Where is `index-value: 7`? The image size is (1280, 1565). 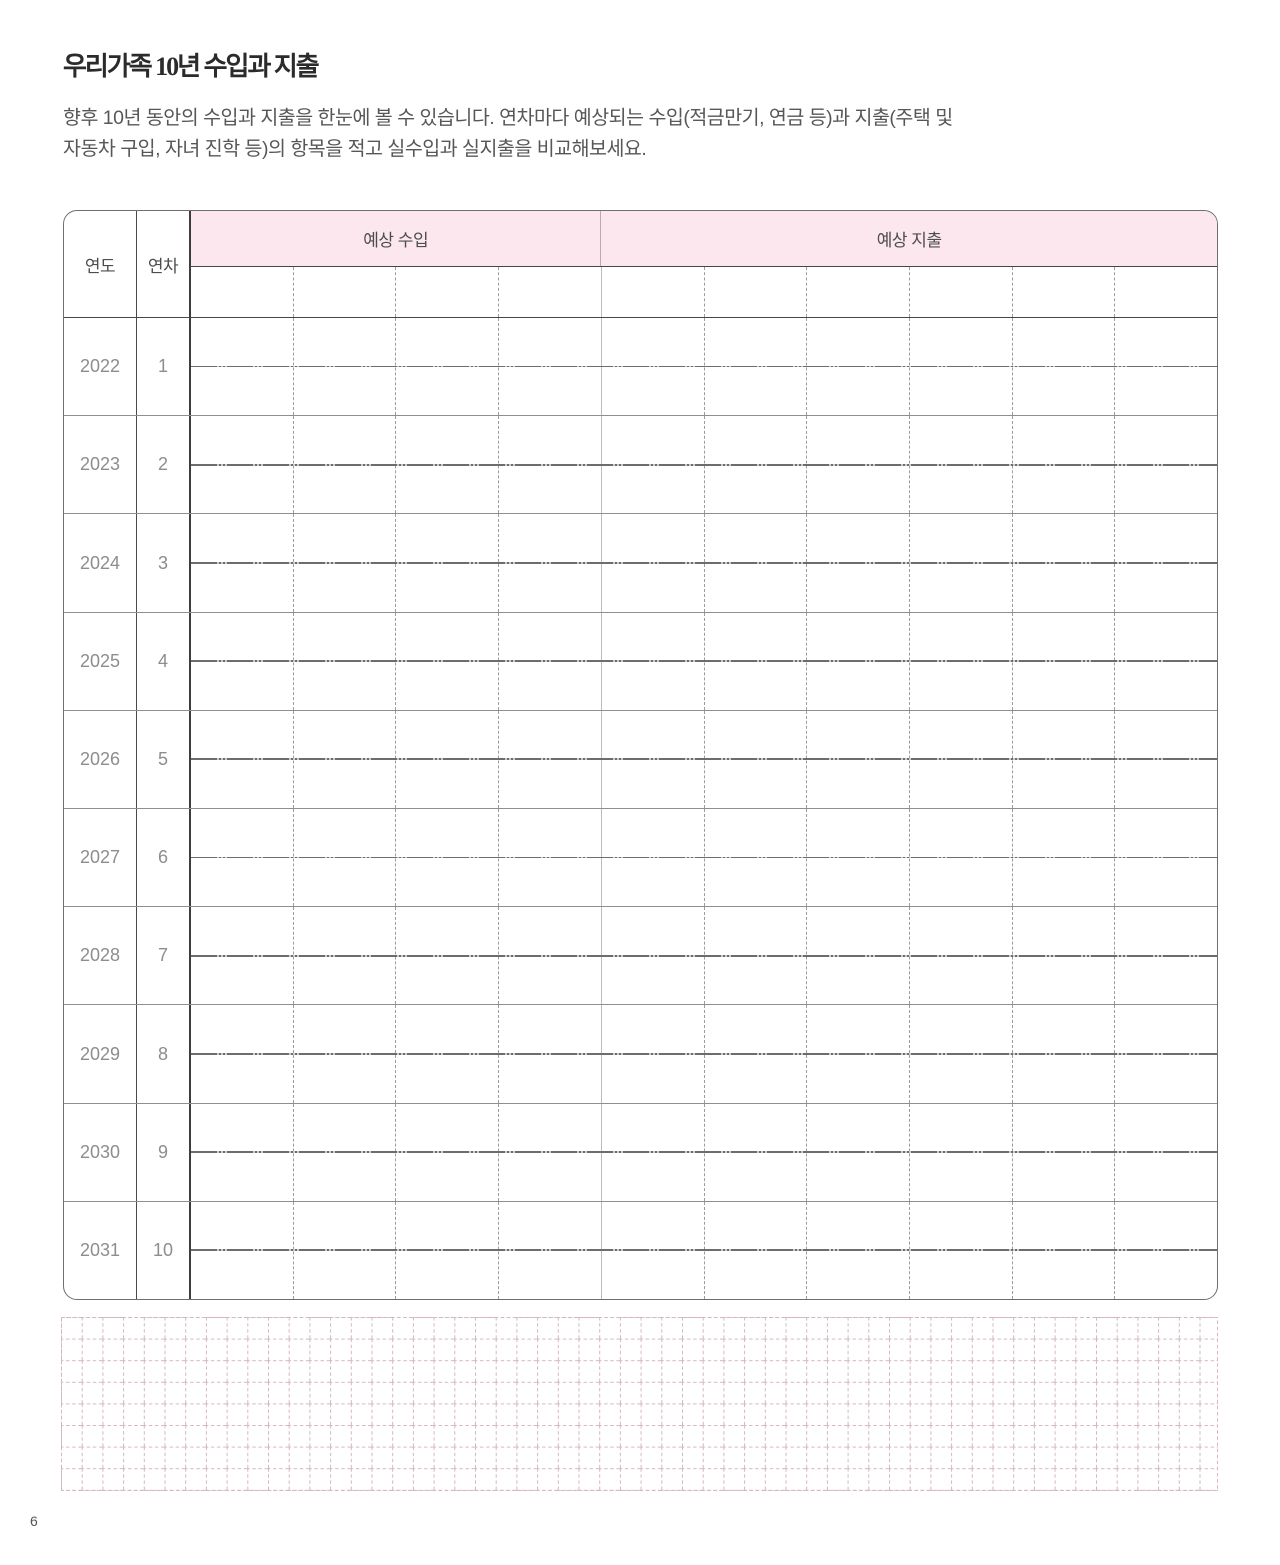 index-value: 7 is located at coordinates (162, 955).